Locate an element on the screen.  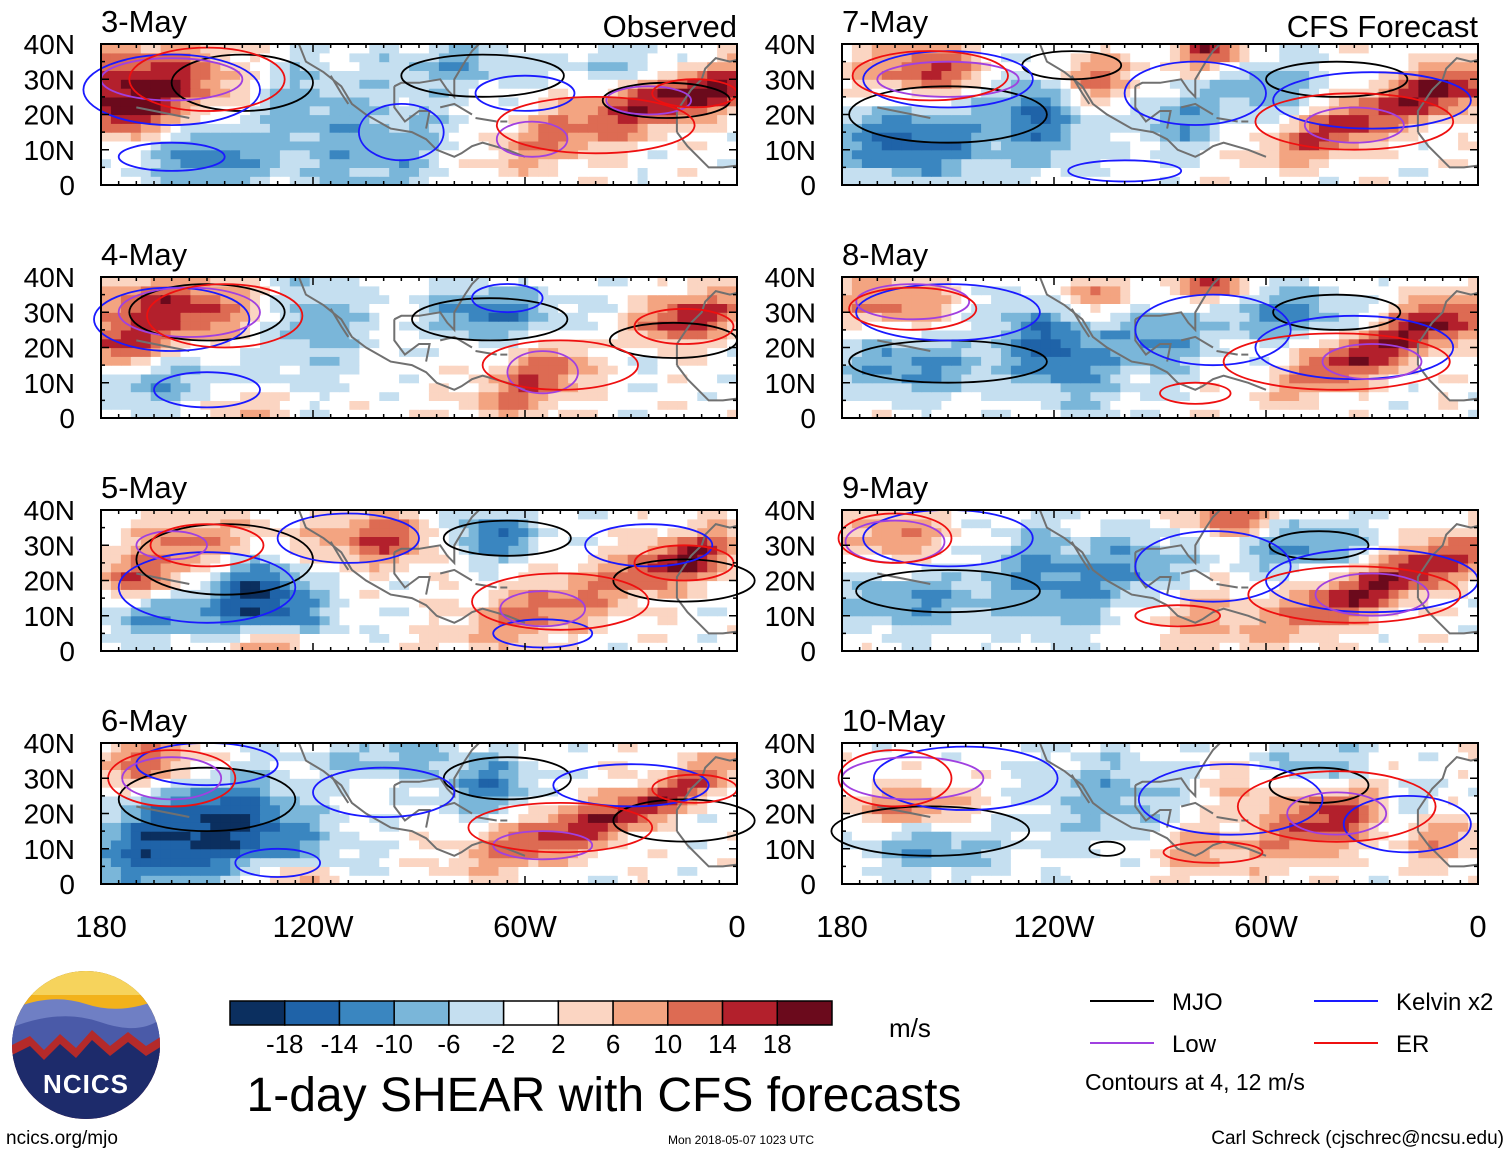
y-tick-label: 40N is located at coordinates (49, 277).